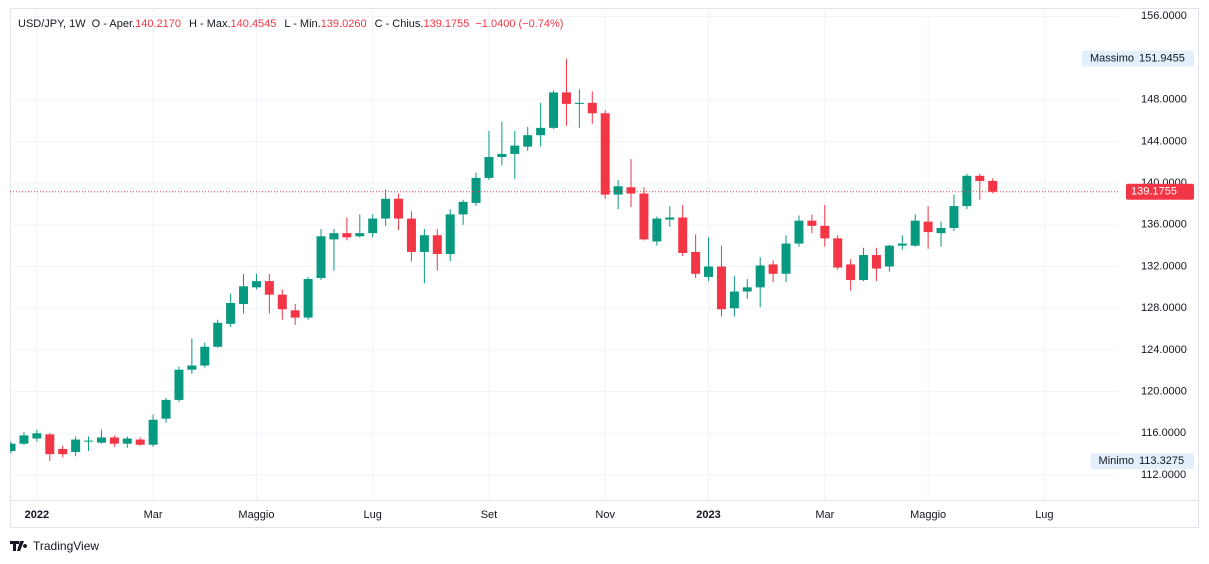 This screenshot has width=1209, height=564. What do you see at coordinates (302, 24) in the screenshot?
I see `legend-key: L - Min.` at bounding box center [302, 24].